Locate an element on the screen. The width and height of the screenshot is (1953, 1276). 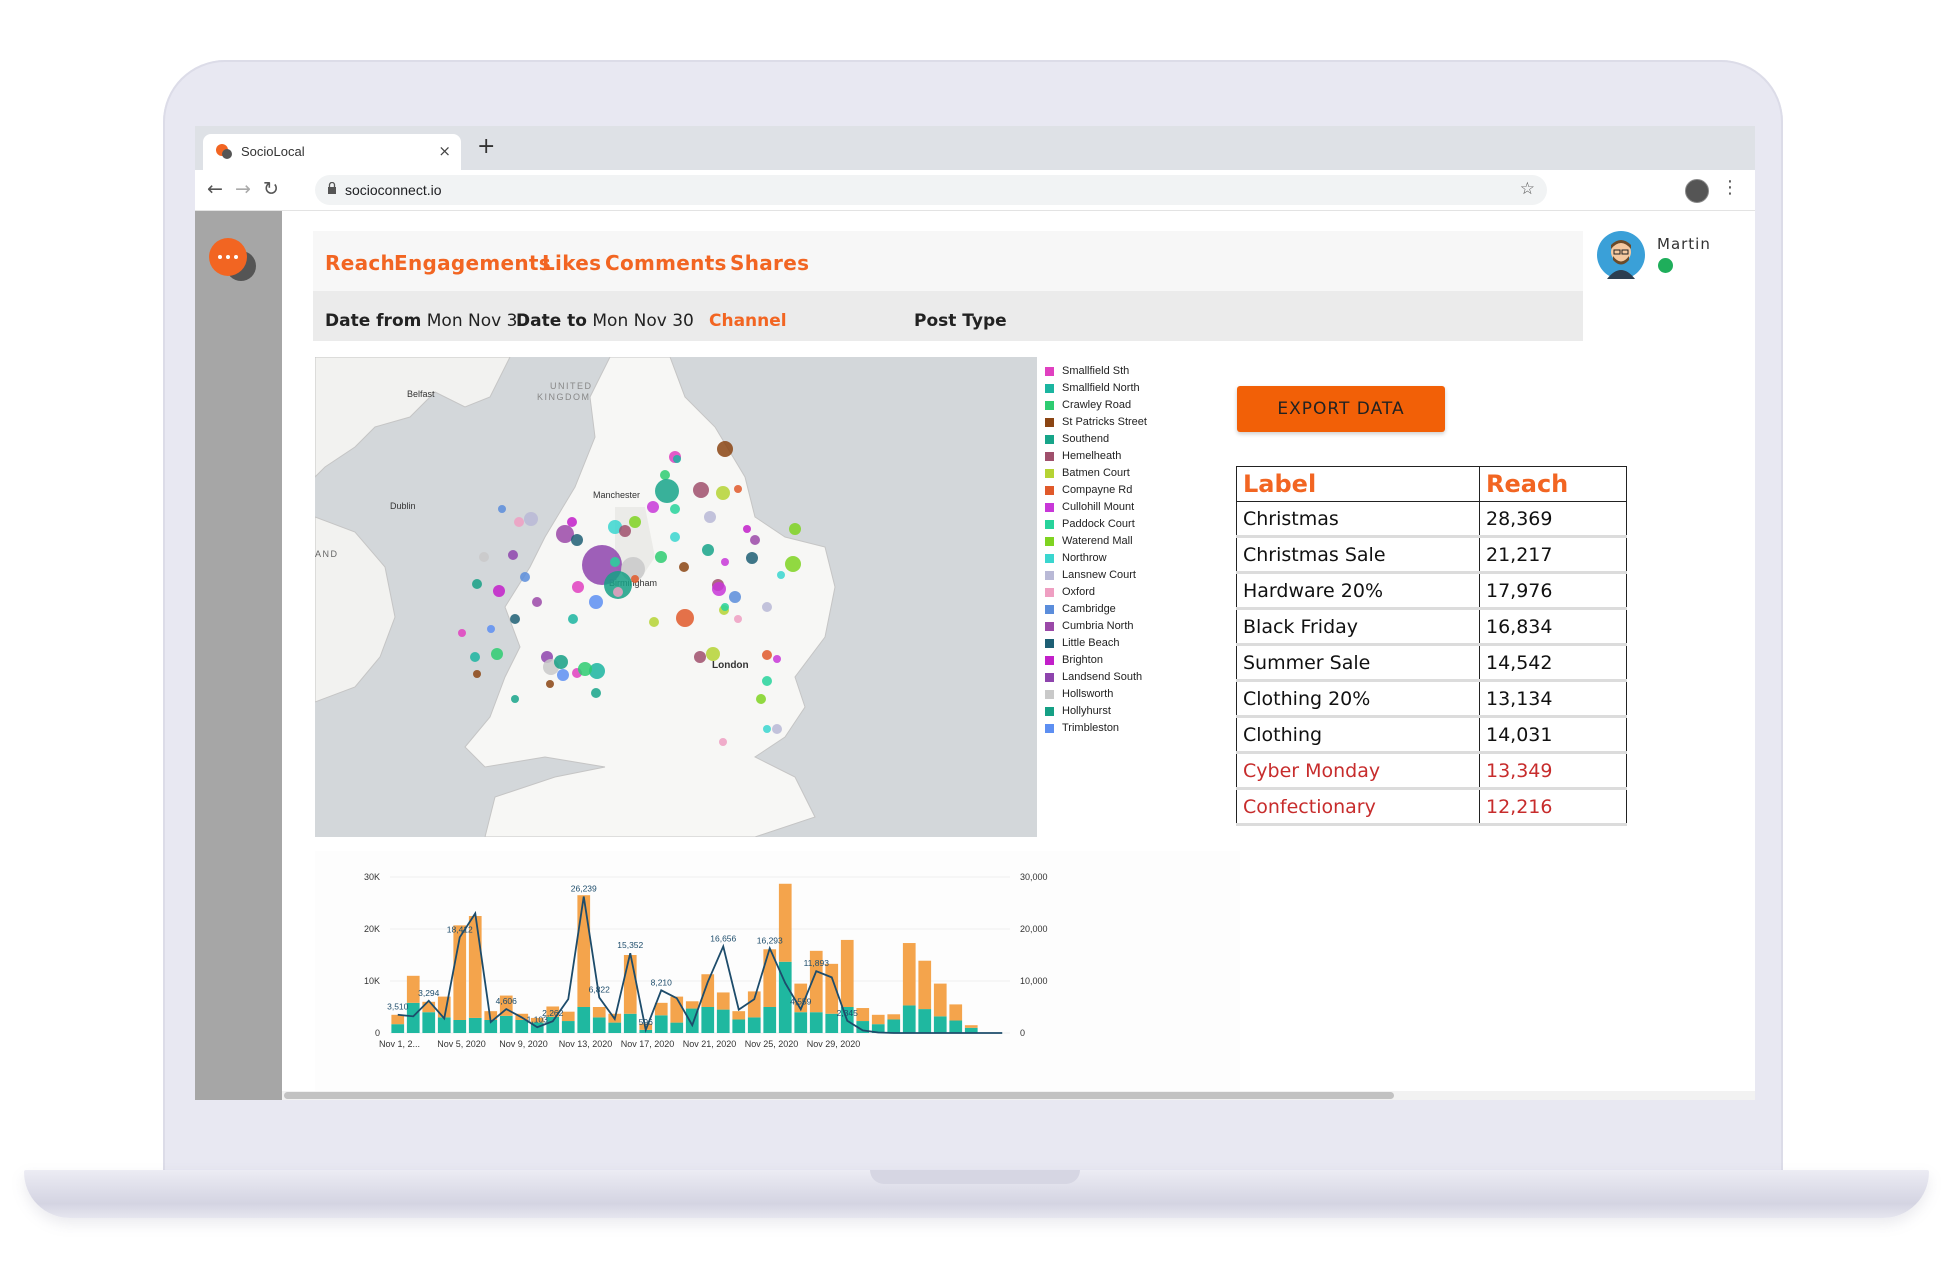
sociolocal-logo-icon is located at coordinates (237, 261).